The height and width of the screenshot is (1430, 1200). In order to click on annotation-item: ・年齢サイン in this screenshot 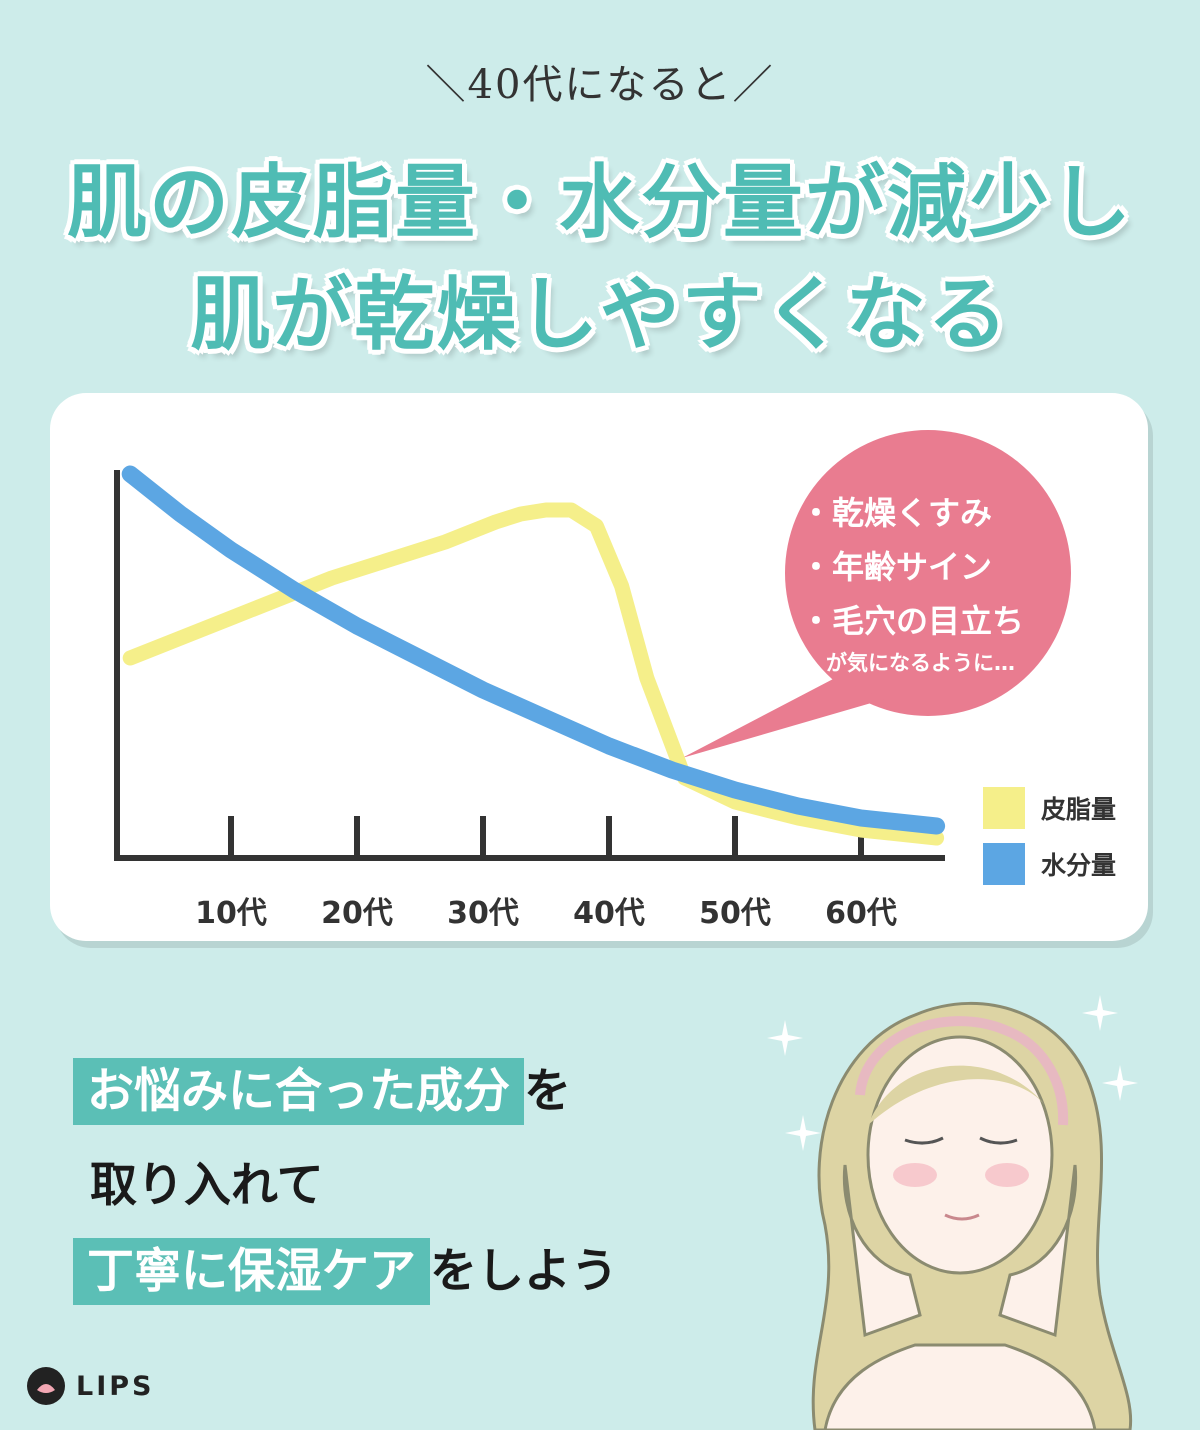, I will do `click(896, 567)`.